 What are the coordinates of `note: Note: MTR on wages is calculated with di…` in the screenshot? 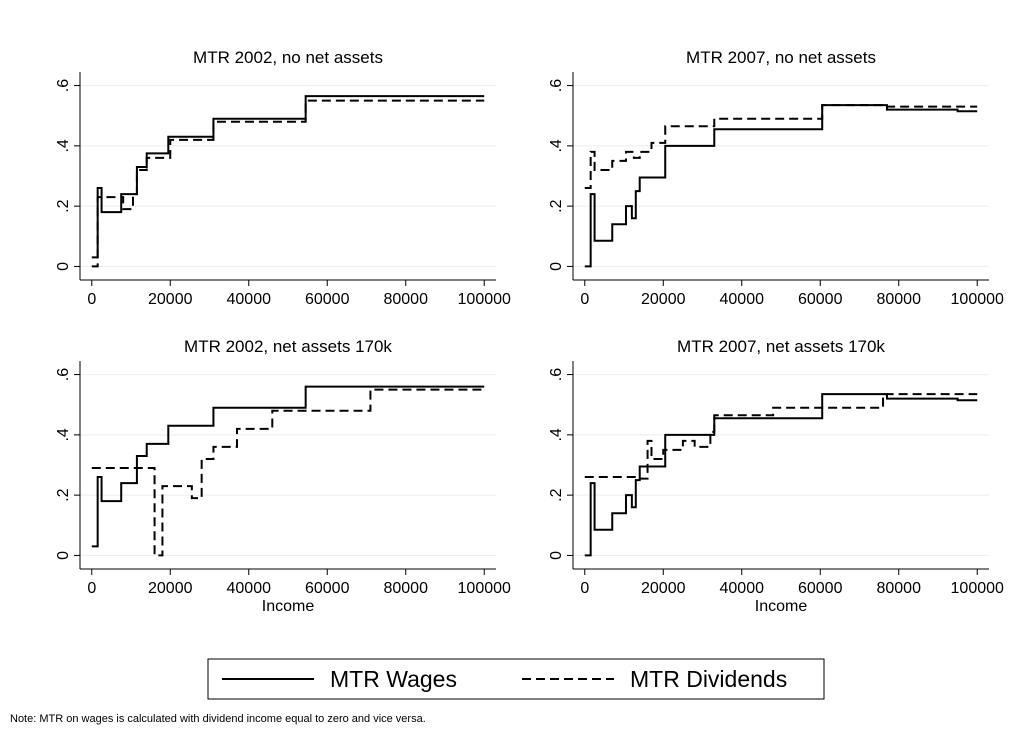 It's located at (218, 719).